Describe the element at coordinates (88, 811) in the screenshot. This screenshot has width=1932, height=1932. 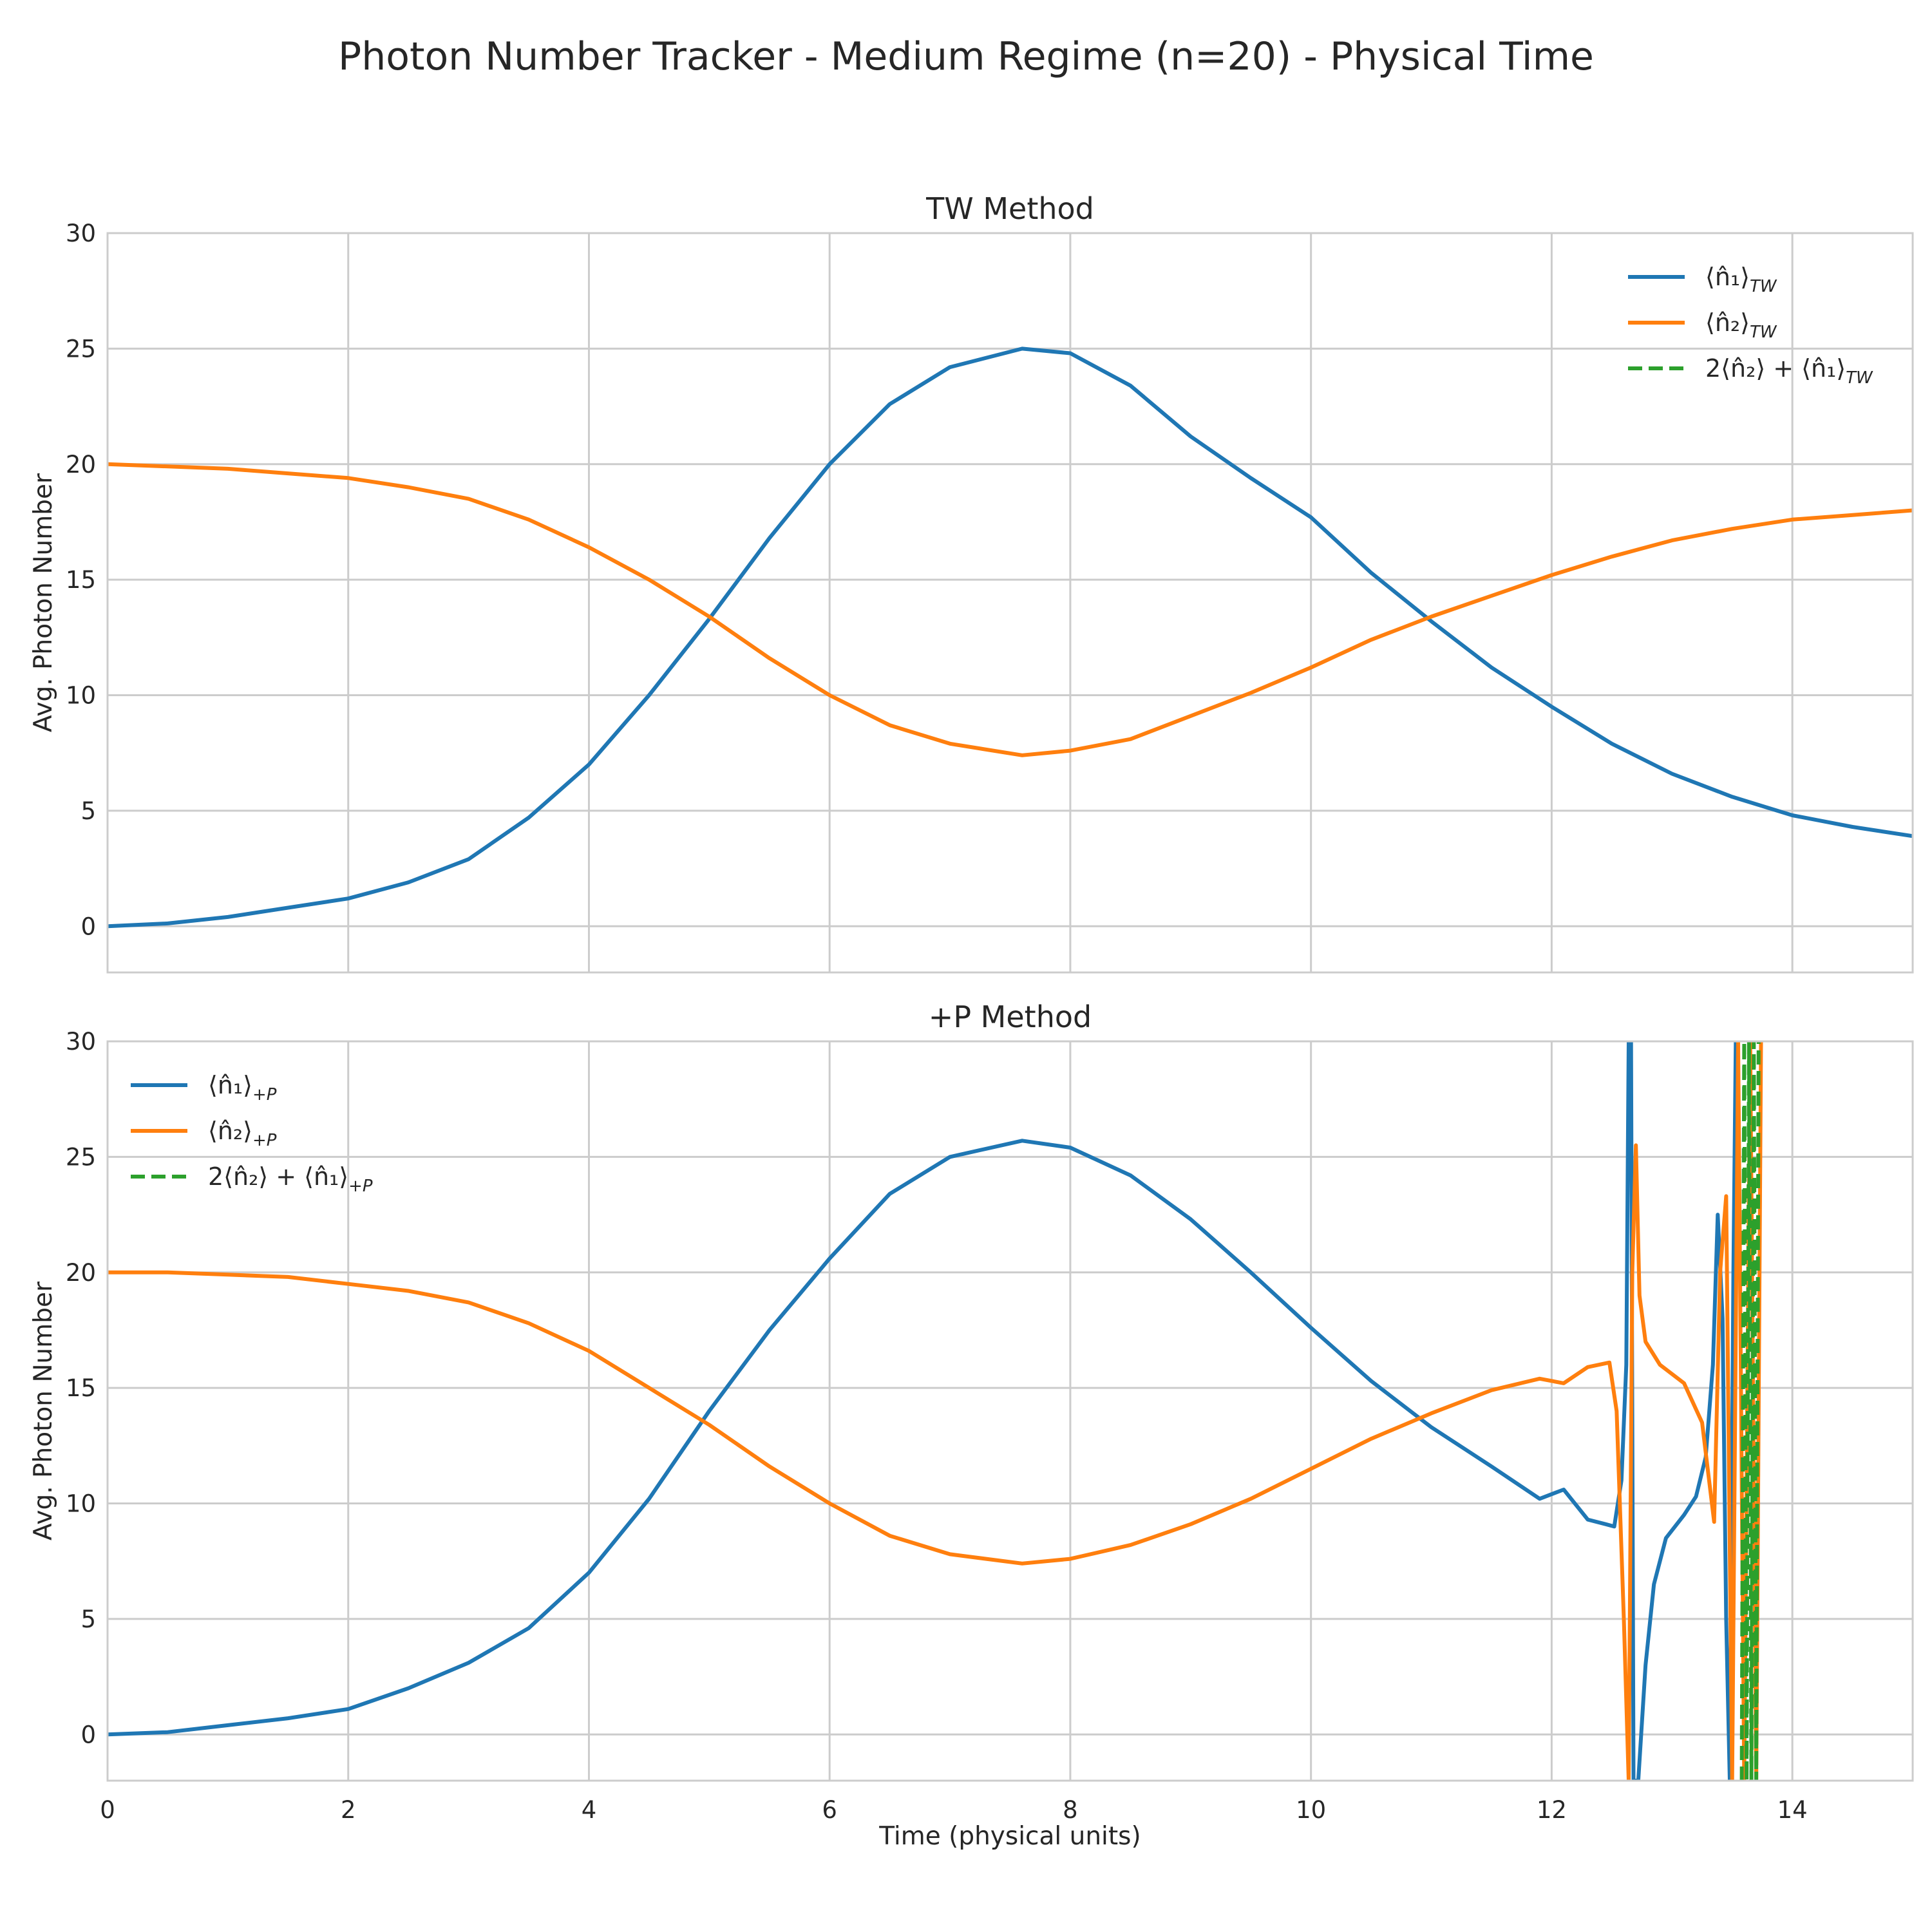
I see `tw-ytick-label: 5` at that location.